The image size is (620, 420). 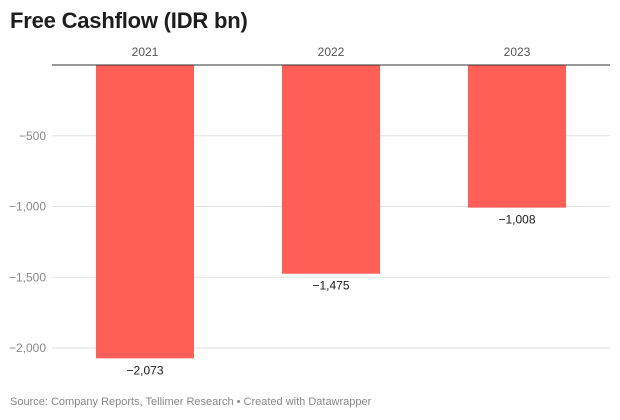 I want to click on x-tick-label: 2022, so click(x=331, y=52).